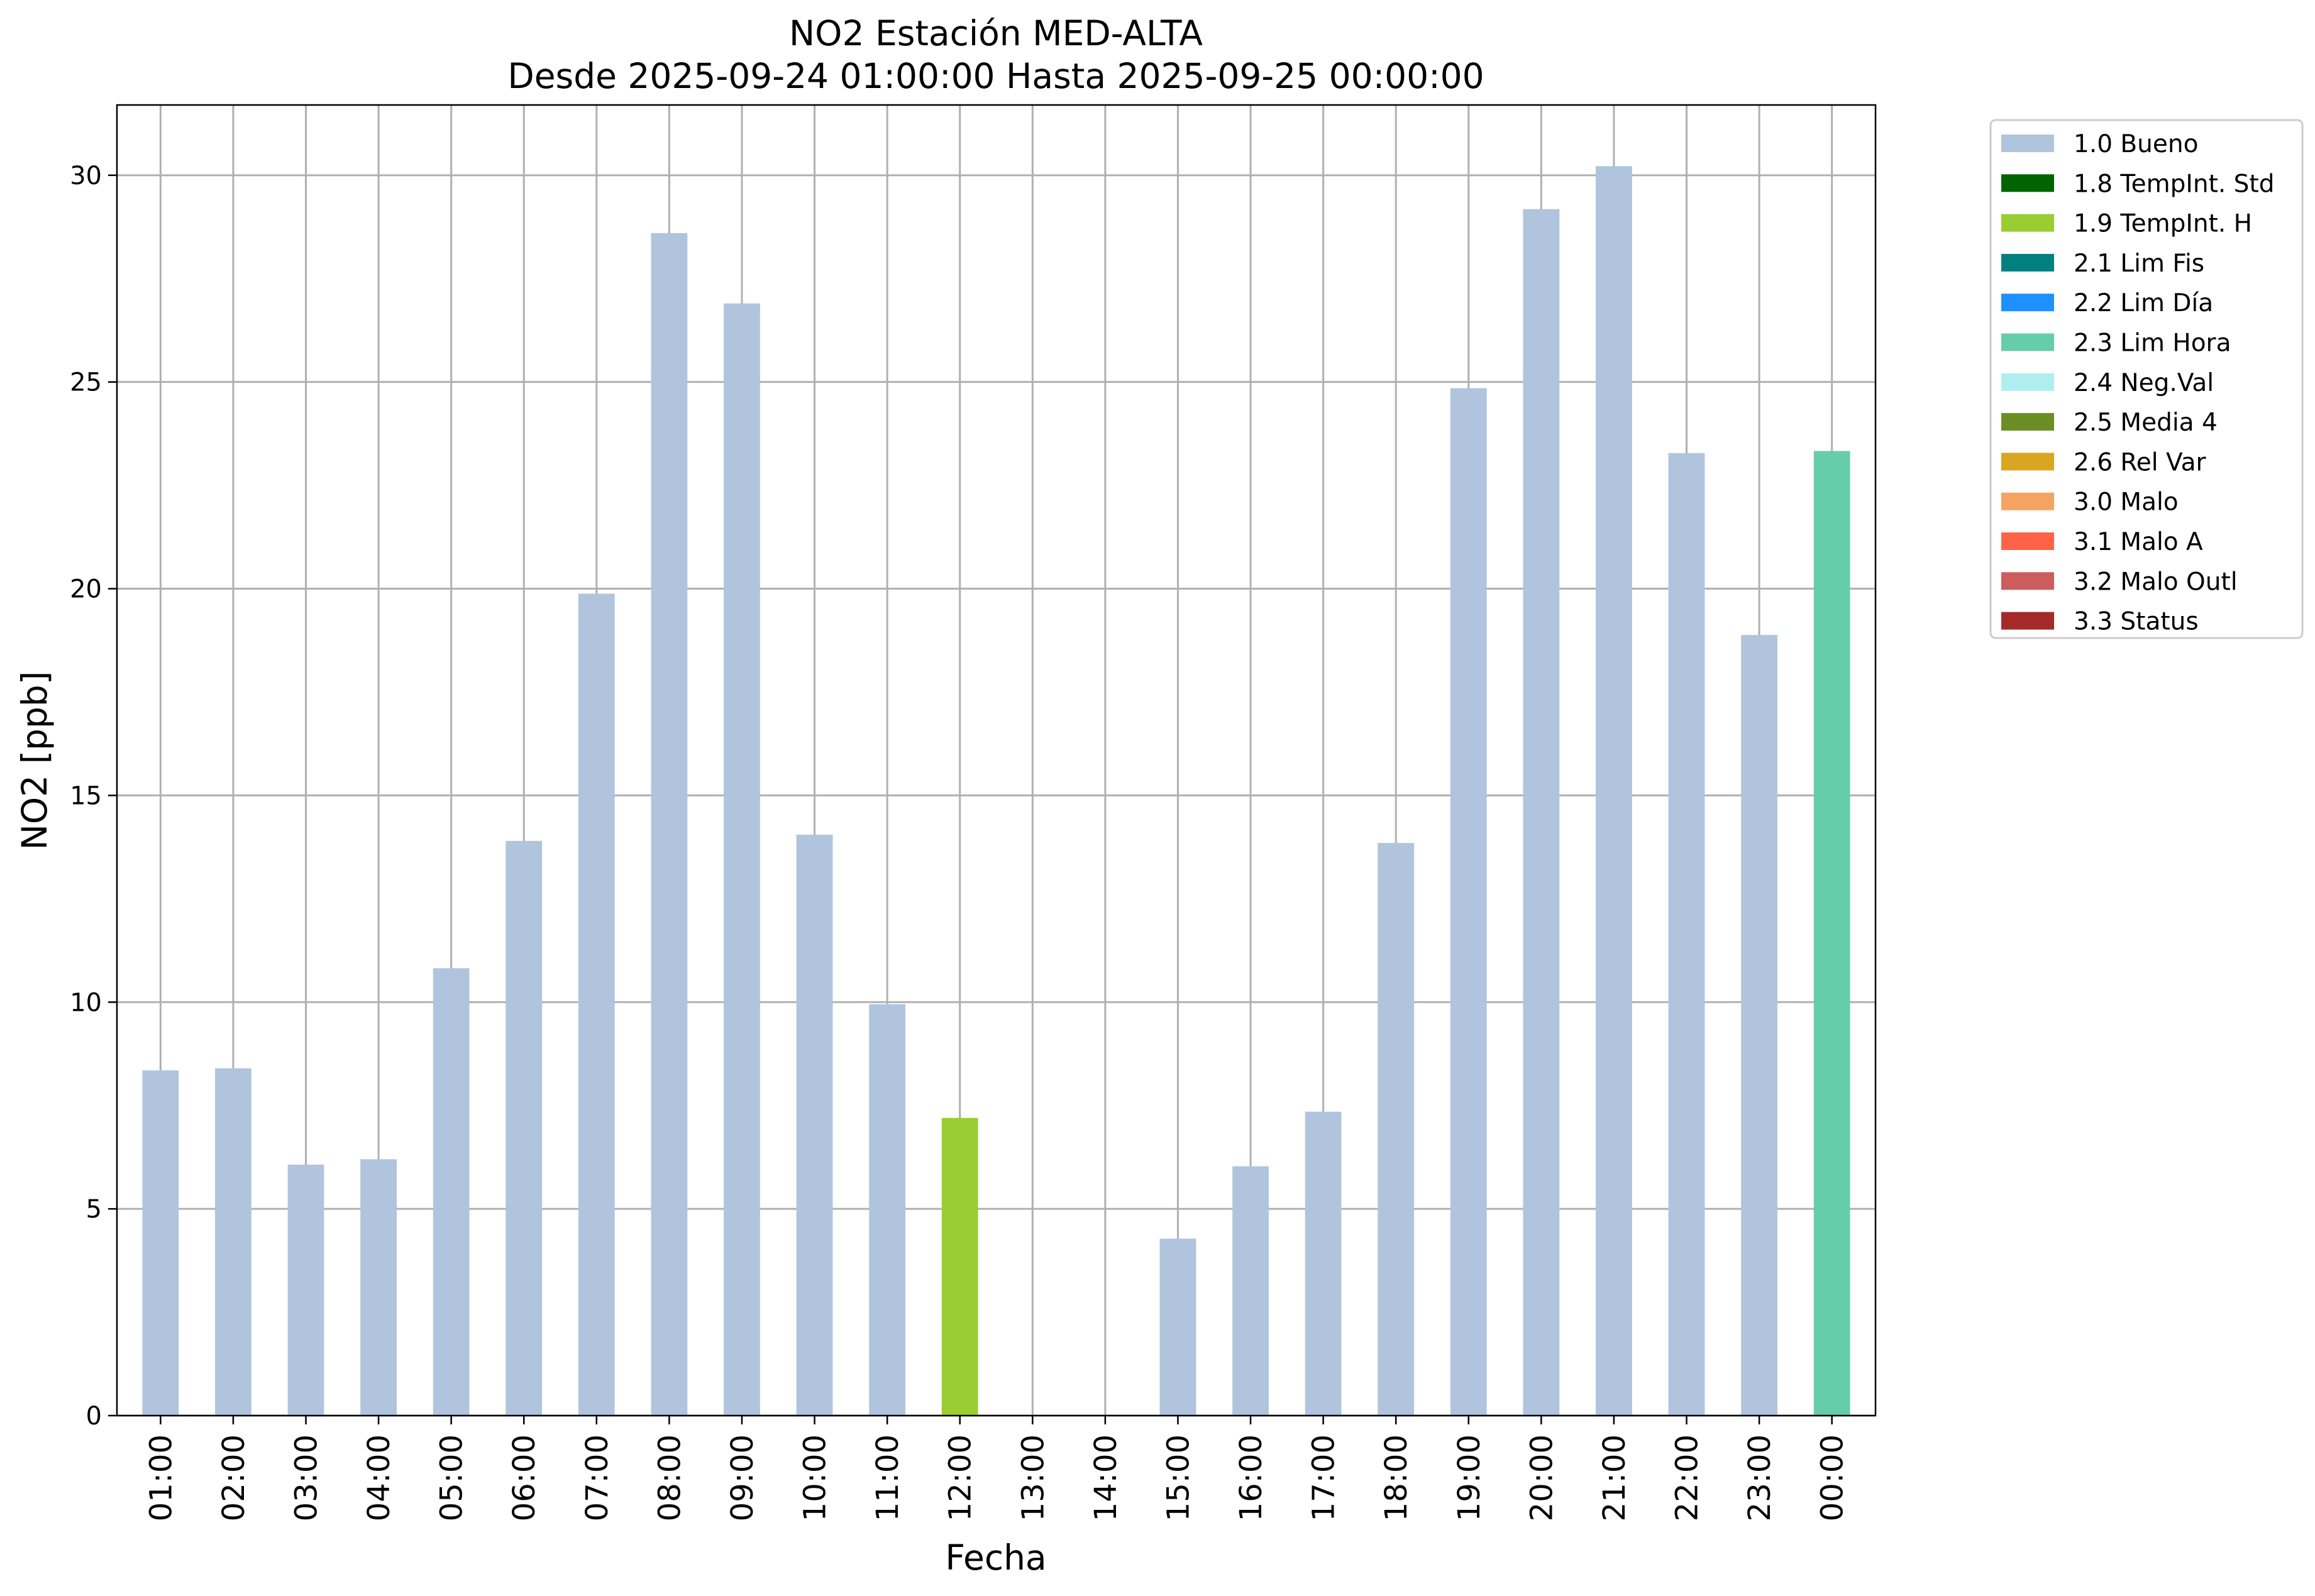 The height and width of the screenshot is (1596, 2315). I want to click on x-tick-label: 14:00, so click(1106, 1477).